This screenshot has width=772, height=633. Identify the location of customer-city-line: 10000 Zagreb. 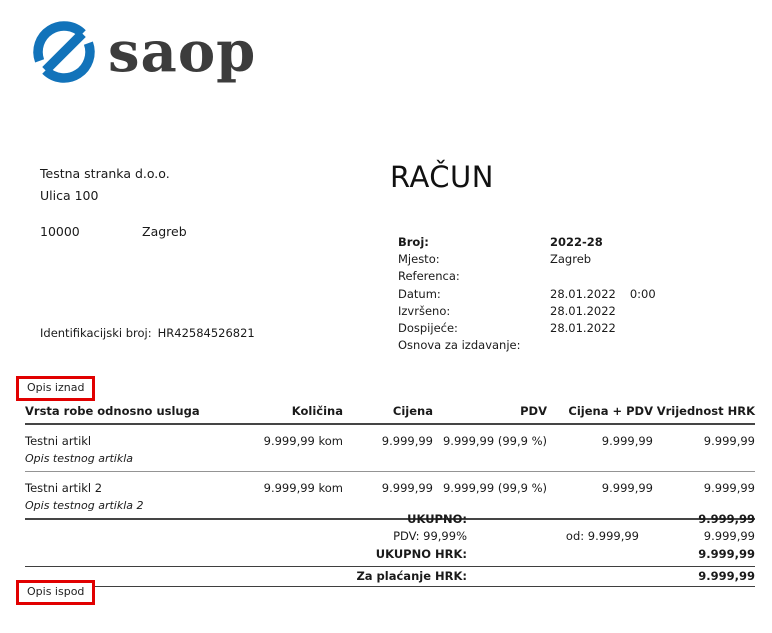
(113, 232).